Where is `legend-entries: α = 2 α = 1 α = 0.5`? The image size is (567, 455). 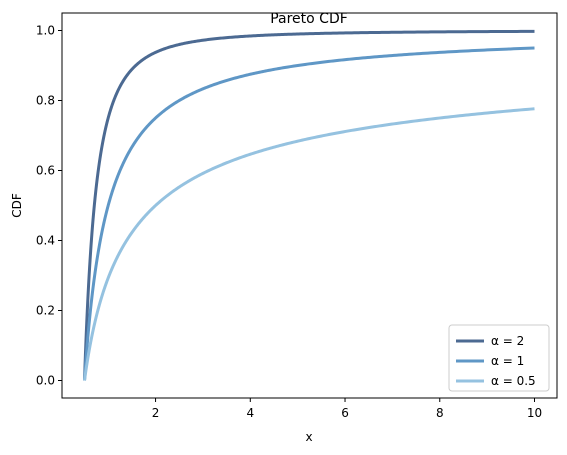
legend-entries: α = 2 α = 1 α = 0.5 is located at coordinates (496, 361).